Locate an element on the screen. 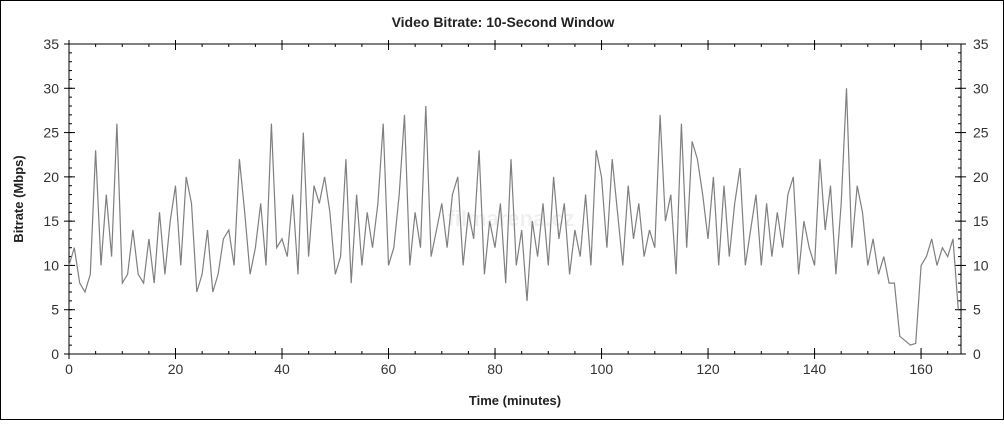 Image resolution: width=1004 pixels, height=426 pixels. y-tick-label-right: 35 is located at coordinates (981, 44).